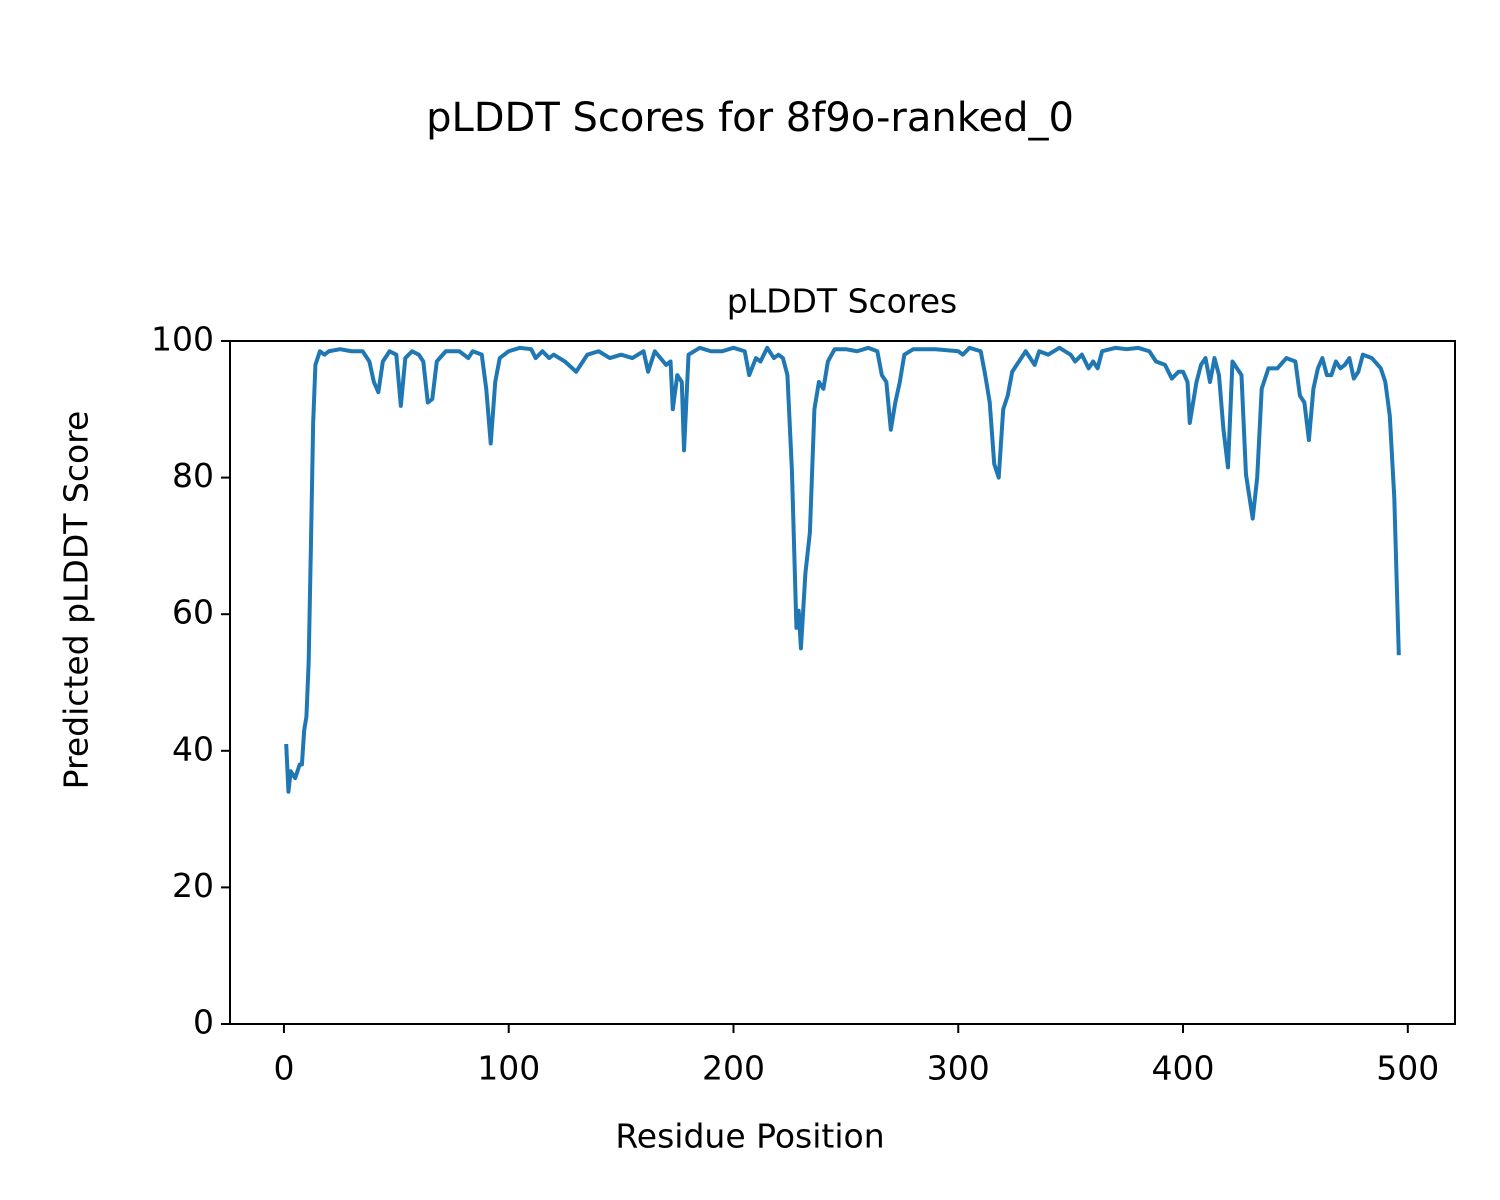  Describe the element at coordinates (749, 1136) in the screenshot. I see `x-axis-label: Residue Position` at that location.